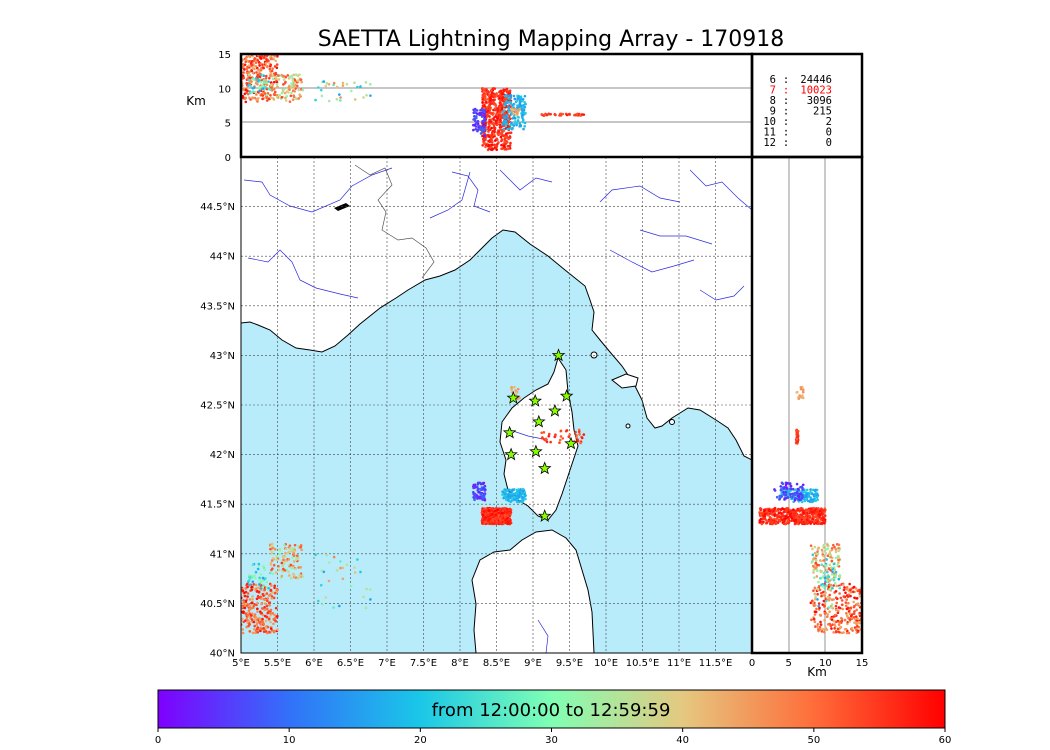 The width and height of the screenshot is (1050, 750). Describe the element at coordinates (829, 122) in the screenshot. I see `flash-count-value: 2` at that location.